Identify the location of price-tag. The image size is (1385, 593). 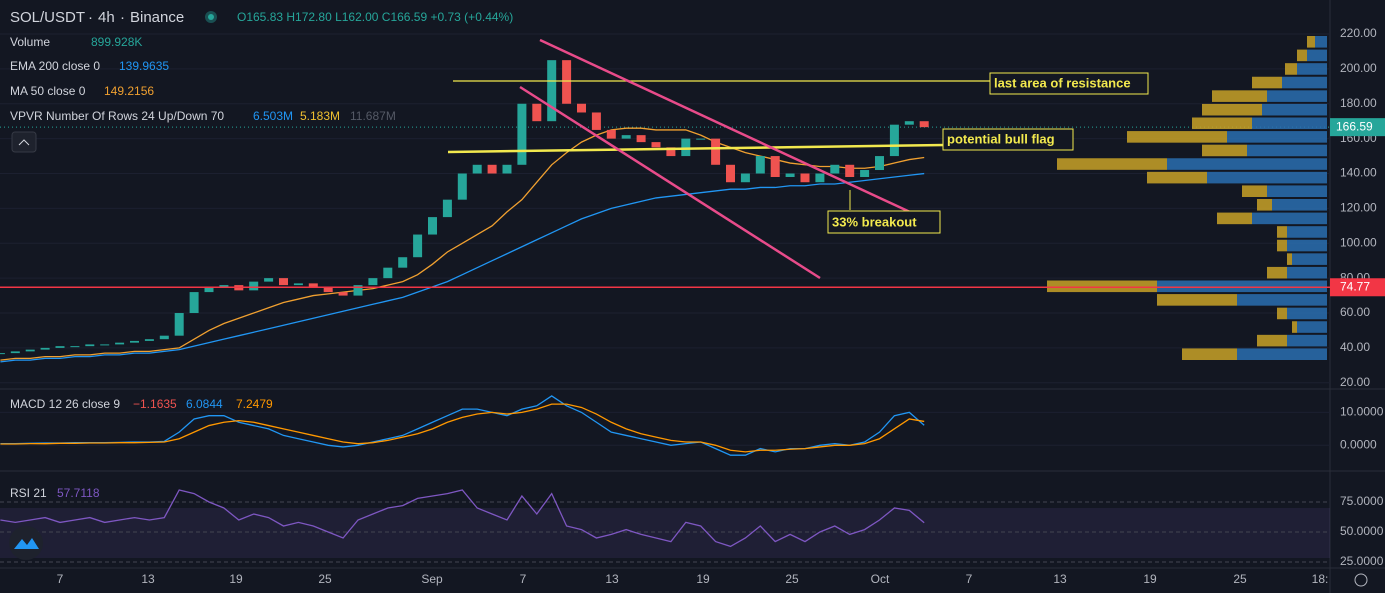
(1357, 127).